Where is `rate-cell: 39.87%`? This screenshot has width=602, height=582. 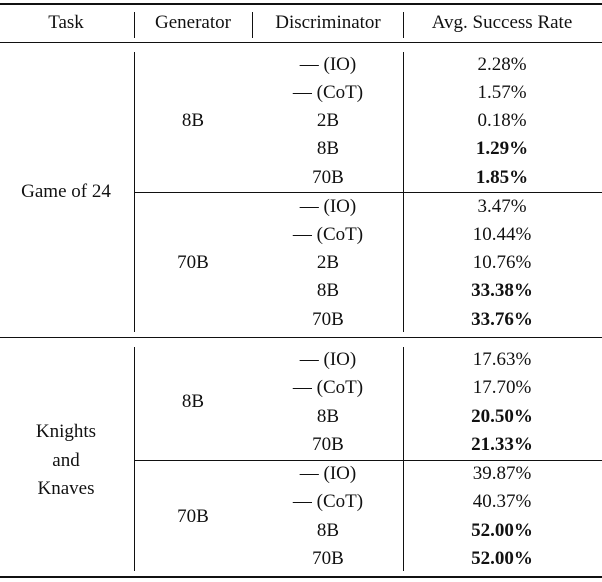 rate-cell: 39.87% is located at coordinates (502, 473).